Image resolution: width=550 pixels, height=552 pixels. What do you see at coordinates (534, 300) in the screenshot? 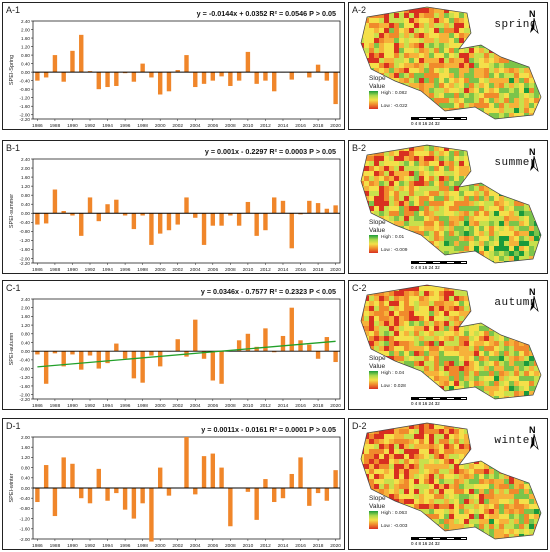
I see `north-arrow-icon: N` at bounding box center [534, 300].